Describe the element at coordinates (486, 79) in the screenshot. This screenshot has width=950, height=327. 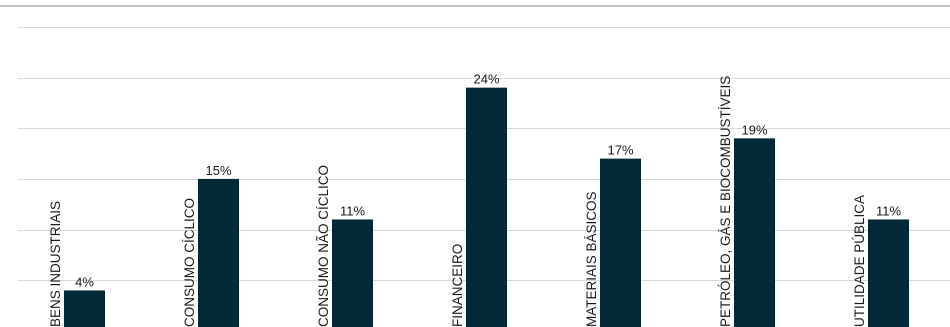
I see `value-label: 24%` at that location.